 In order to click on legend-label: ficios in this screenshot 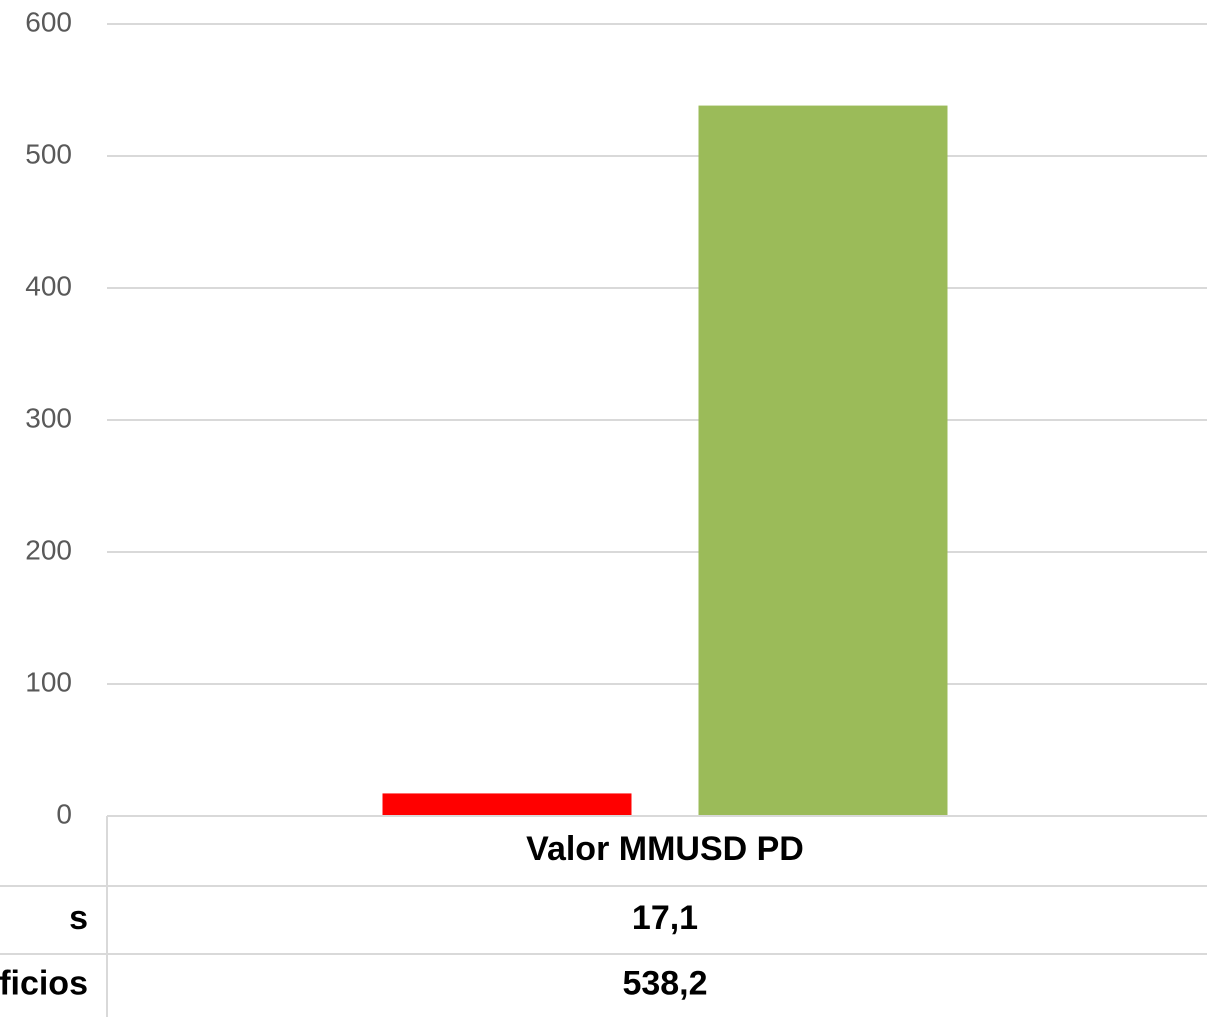, I will do `click(44, 983)`.